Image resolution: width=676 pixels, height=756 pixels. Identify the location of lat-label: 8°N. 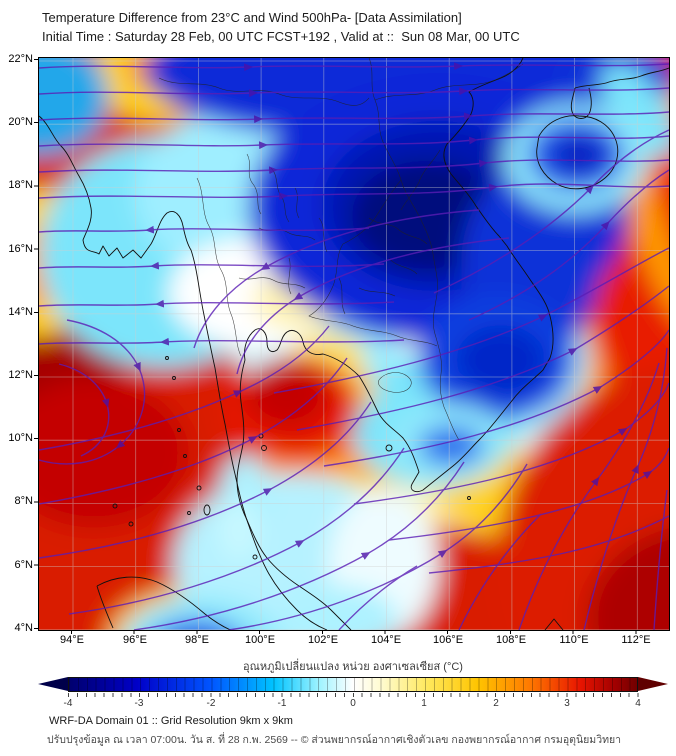
(23, 501).